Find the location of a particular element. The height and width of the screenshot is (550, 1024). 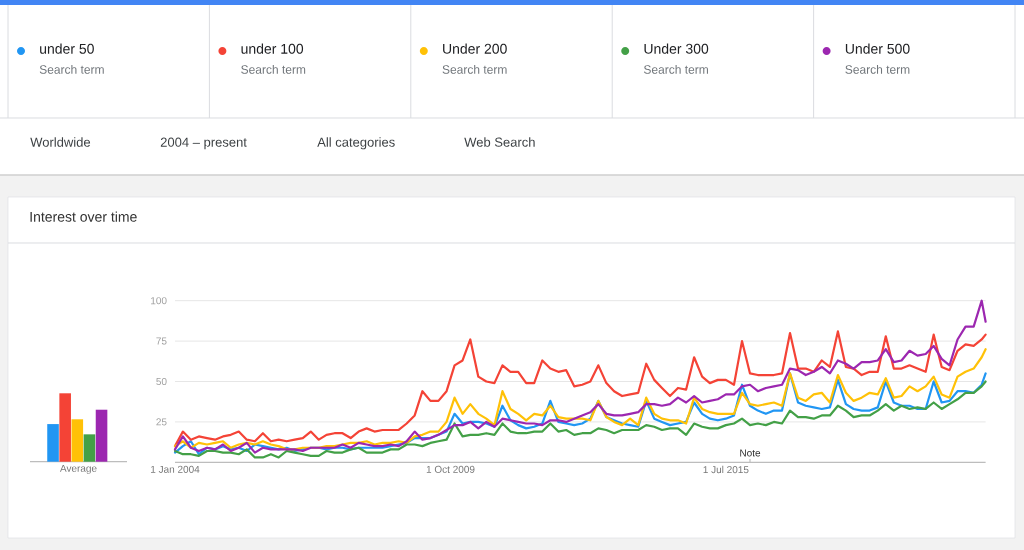

x-tick-label: 1 Oct 2009 is located at coordinates (450, 469).